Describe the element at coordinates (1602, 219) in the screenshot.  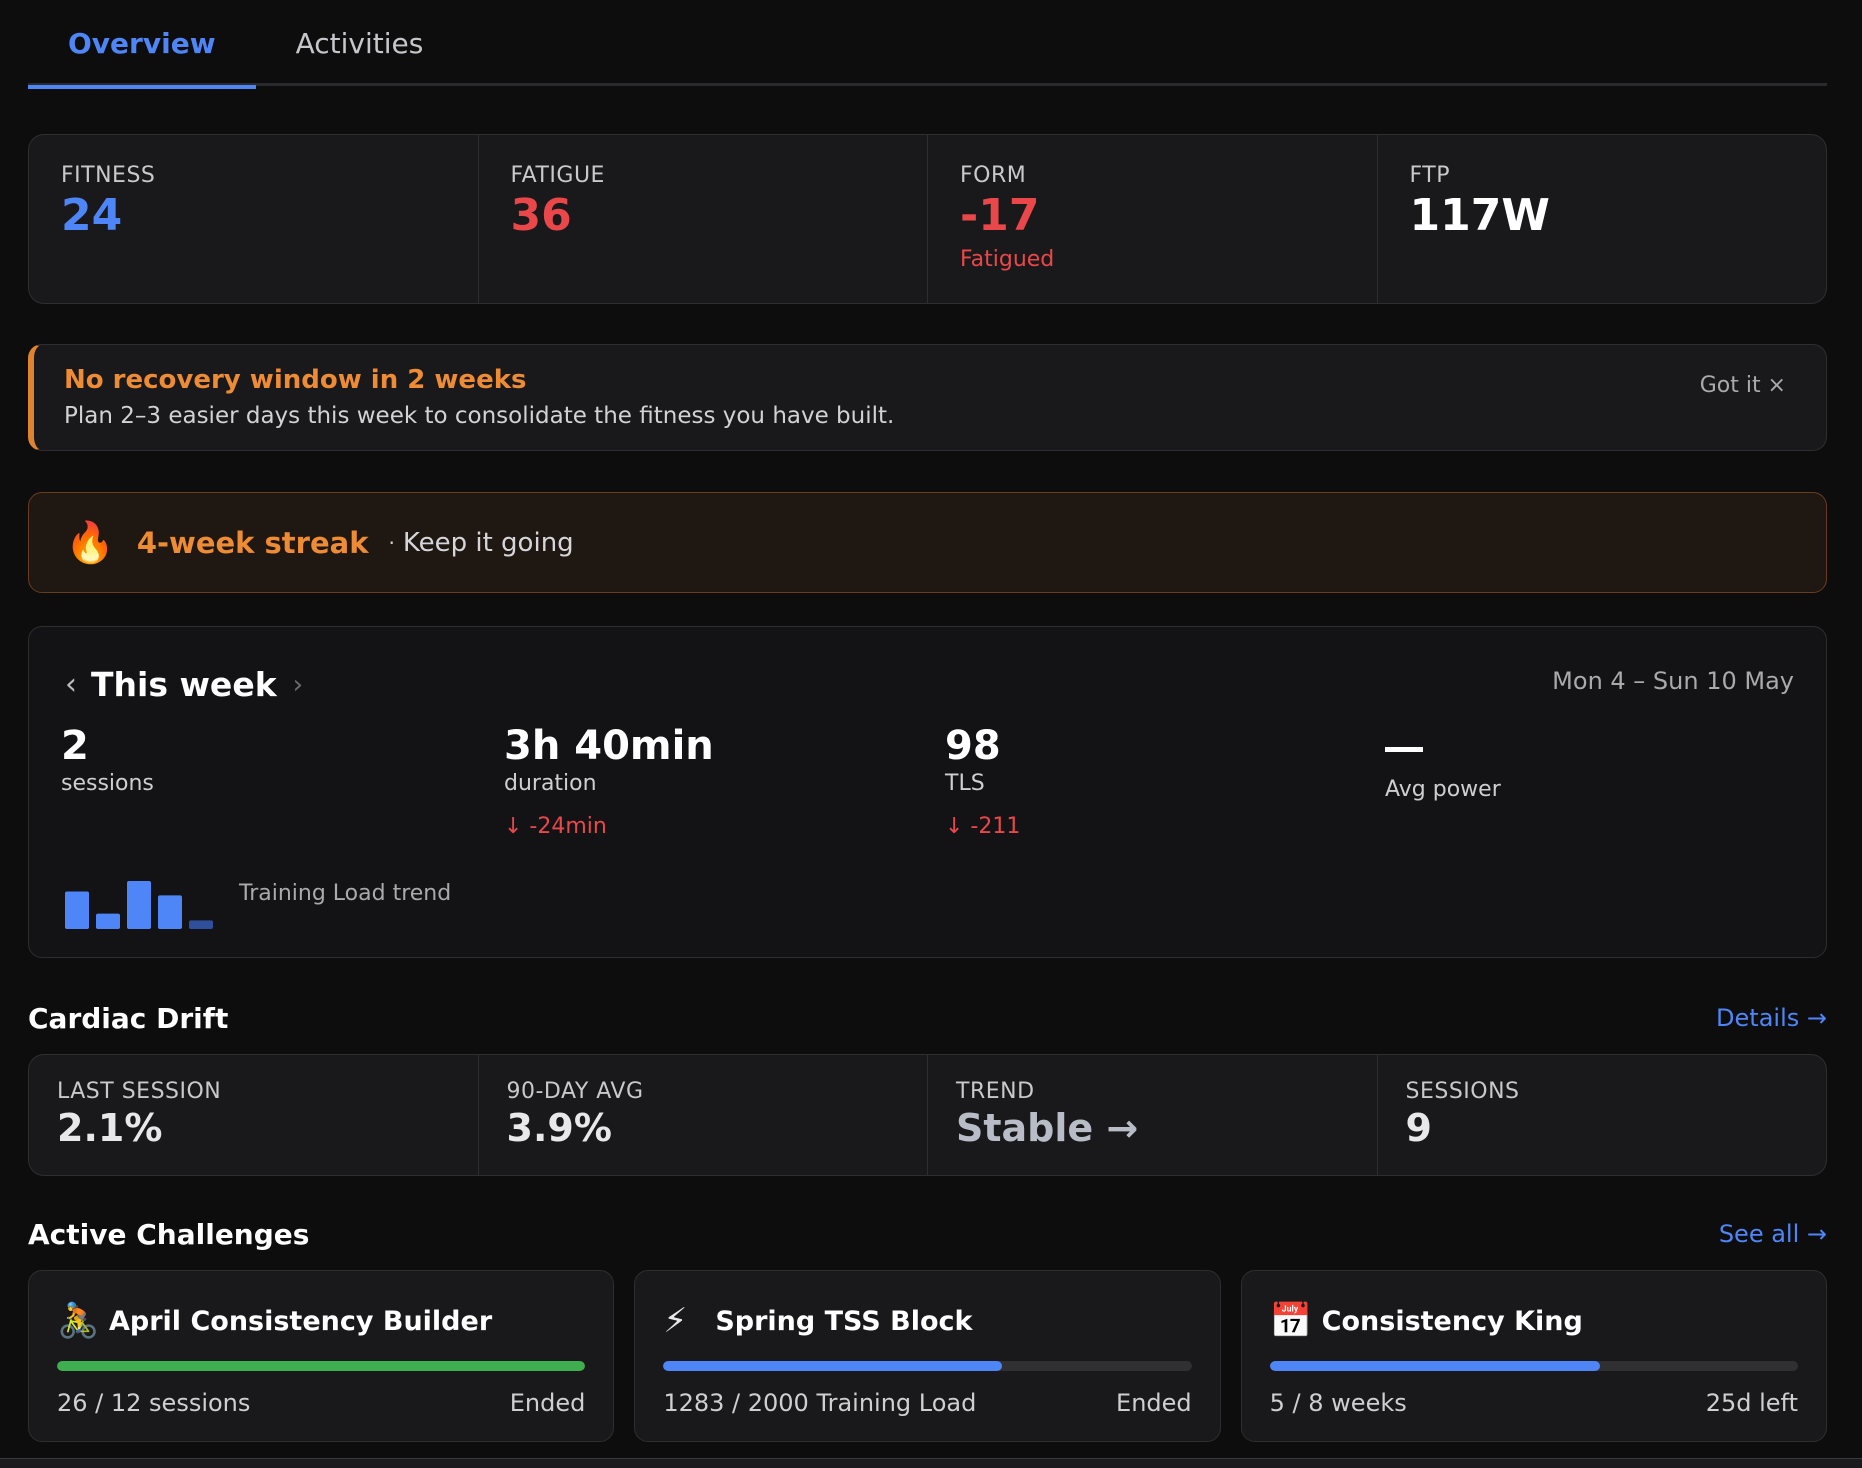
I see `ftp-metric: FTP 117W` at that location.